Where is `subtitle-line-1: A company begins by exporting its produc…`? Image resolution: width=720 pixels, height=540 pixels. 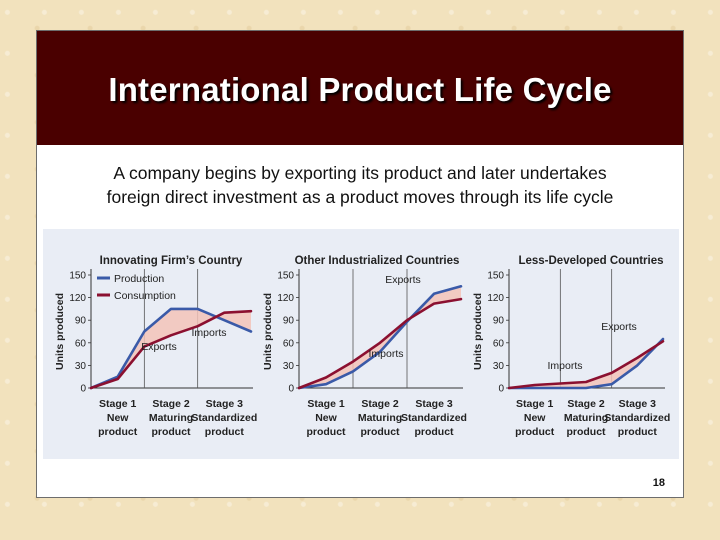
subtitle-line-1: A company begins by exporting its produc… is located at coordinates (360, 173).